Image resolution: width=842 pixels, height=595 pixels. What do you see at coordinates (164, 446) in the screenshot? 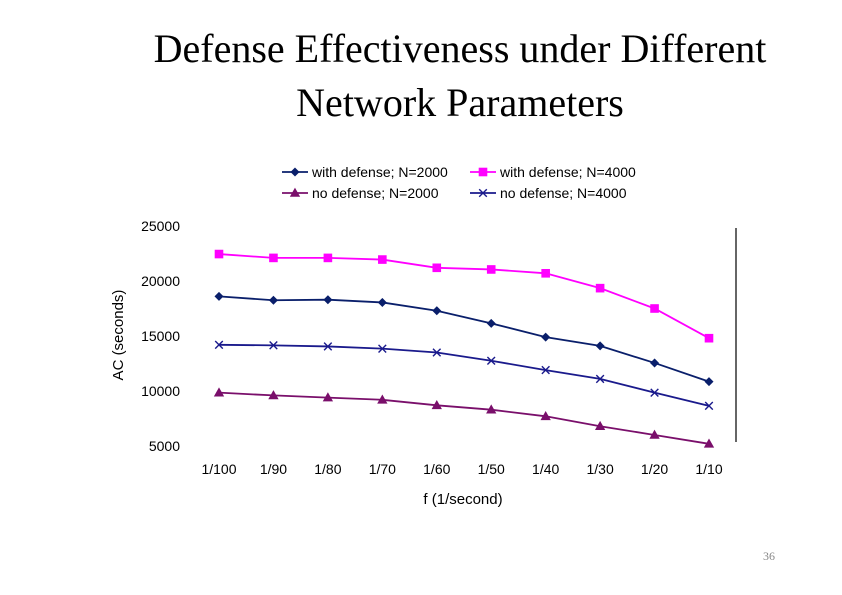
I see `y-tick-label: 5000` at bounding box center [164, 446].